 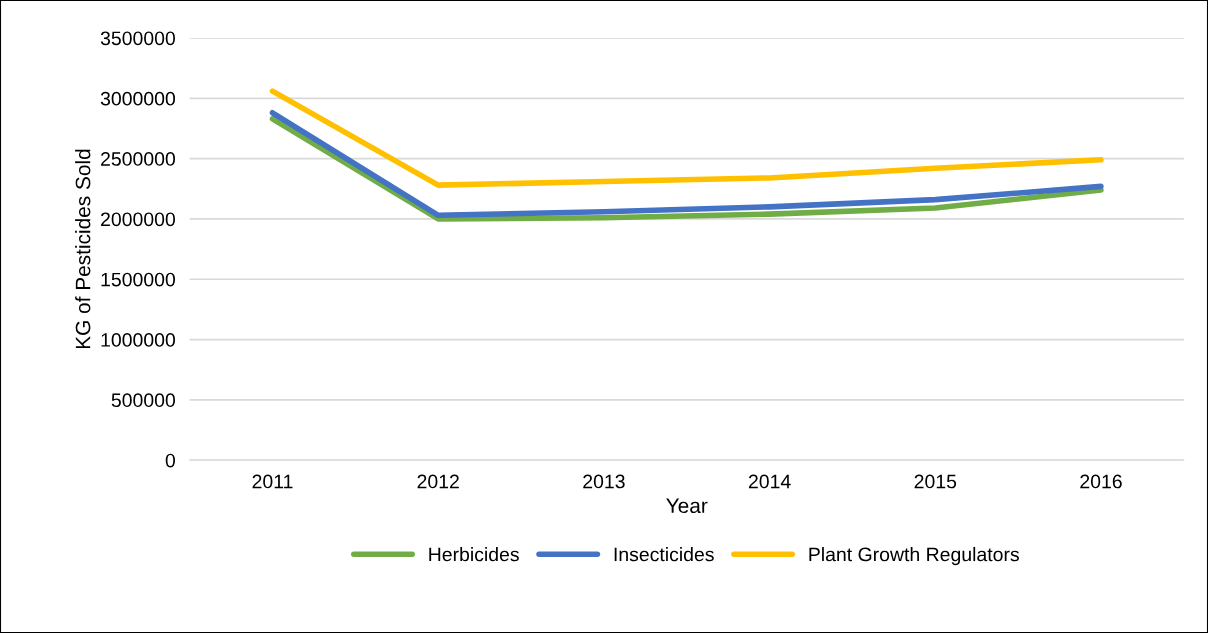 I want to click on legend-label: Insecticides, so click(x=664, y=554).